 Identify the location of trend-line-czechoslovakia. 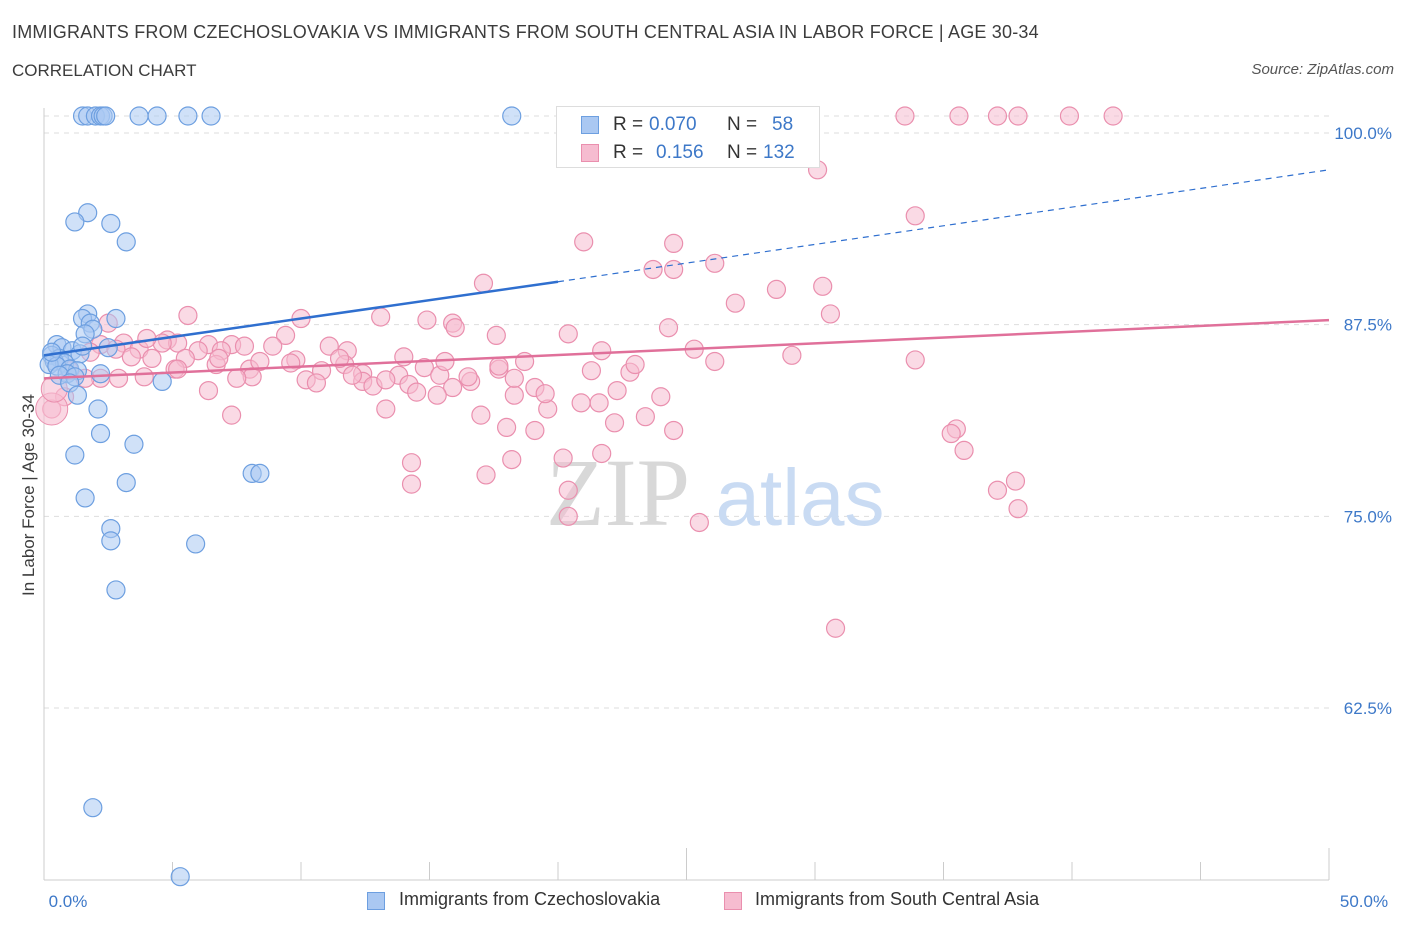
(301, 318).